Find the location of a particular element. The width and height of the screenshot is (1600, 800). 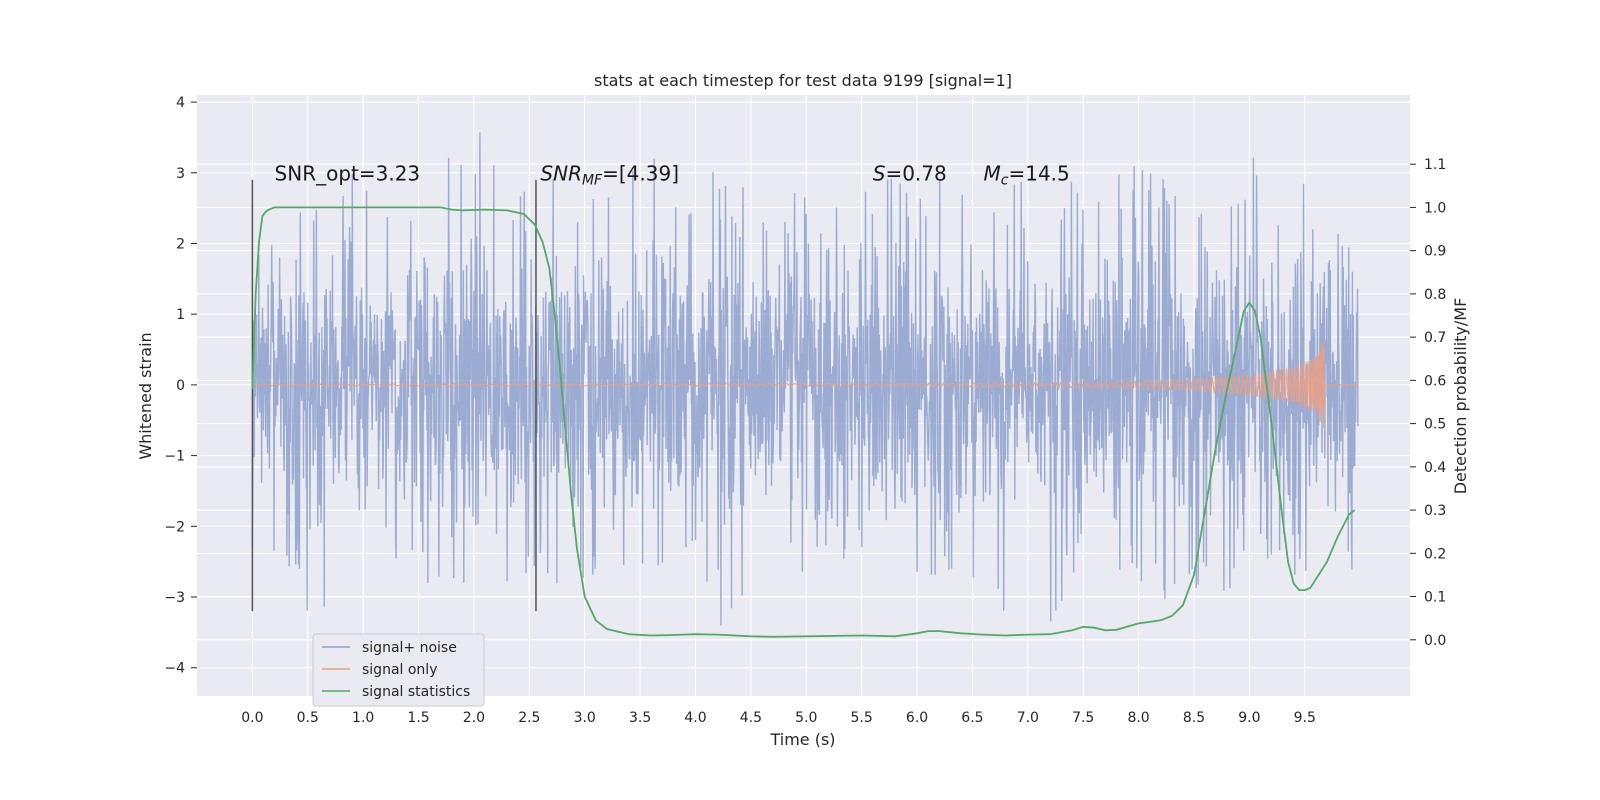

annotation: S=0.78 is located at coordinates (910, 173).